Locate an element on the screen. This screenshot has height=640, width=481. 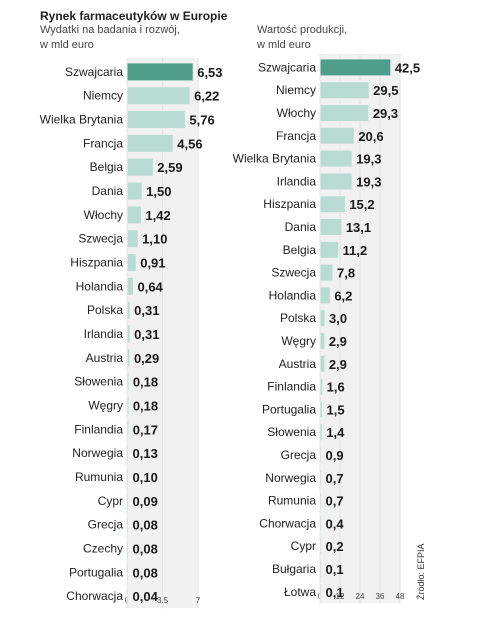
left-value-label: 0,04 is located at coordinates (146, 596).